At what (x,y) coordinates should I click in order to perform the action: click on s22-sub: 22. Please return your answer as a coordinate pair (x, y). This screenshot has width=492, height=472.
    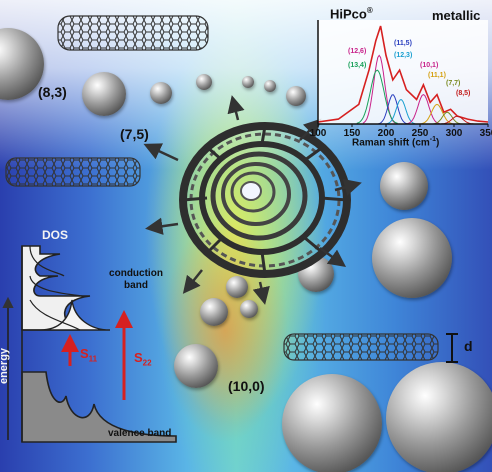
    Looking at the image, I should click on (147, 363).